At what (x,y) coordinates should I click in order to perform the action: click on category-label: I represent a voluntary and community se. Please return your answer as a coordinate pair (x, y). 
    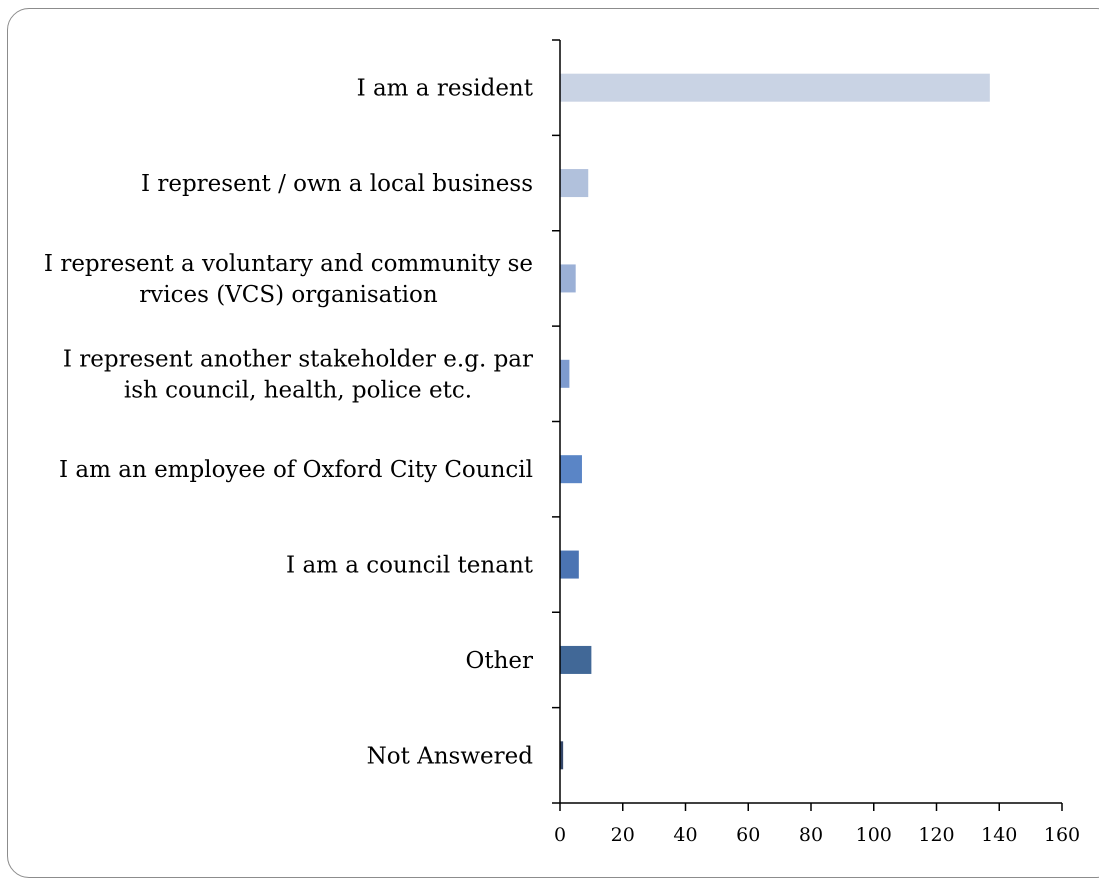
    Looking at the image, I should click on (288, 264).